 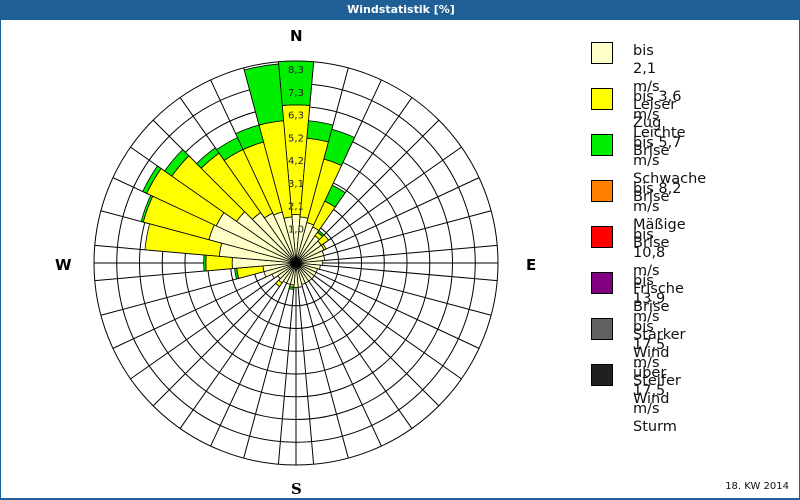 I want to click on legend-range: über 17,5 m/s, so click(x=650, y=391).